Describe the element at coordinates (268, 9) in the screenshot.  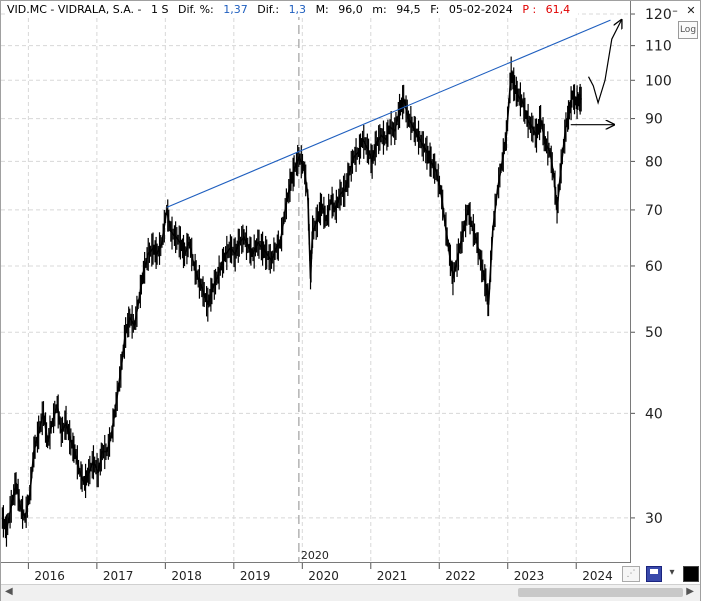
I see `dif-label: Dif.:` at that location.